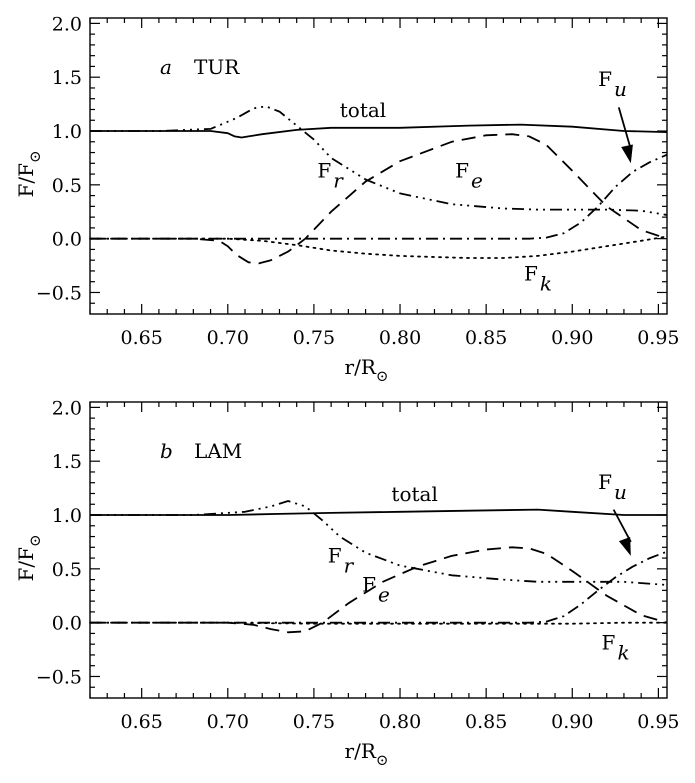 This screenshot has width=695, height=783. What do you see at coordinates (166, 67) in the screenshot?
I see `panel-letter: a` at bounding box center [166, 67].